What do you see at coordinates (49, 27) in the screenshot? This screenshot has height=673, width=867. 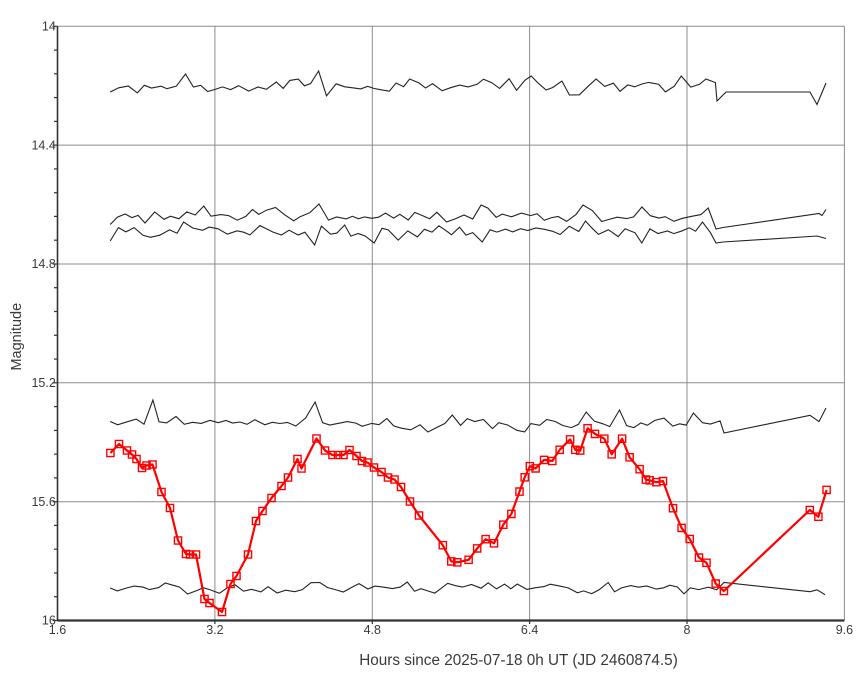 I see `svg-text: 14` at bounding box center [49, 27].